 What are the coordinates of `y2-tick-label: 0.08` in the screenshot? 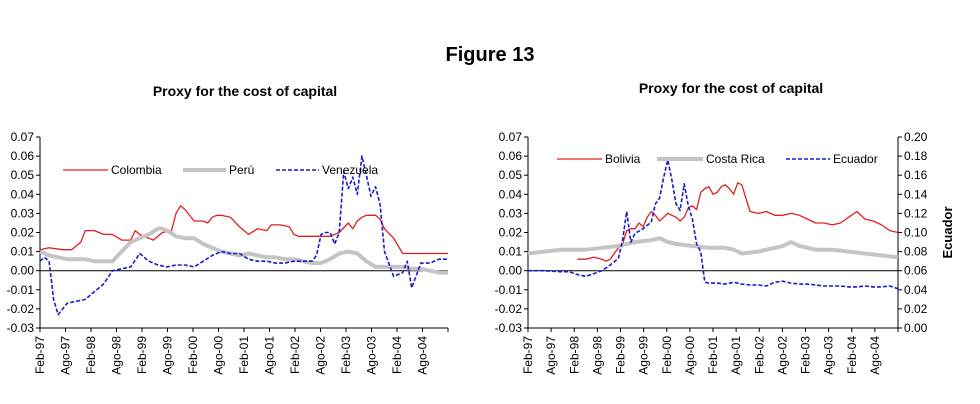 It's located at (916, 252).